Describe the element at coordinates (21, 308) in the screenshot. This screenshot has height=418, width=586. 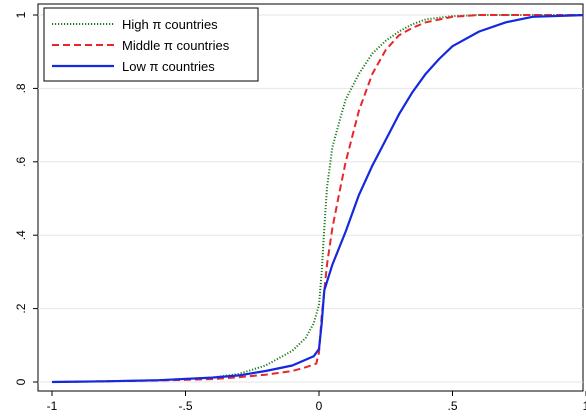
I see `y-tick-label-1: .2` at that location.